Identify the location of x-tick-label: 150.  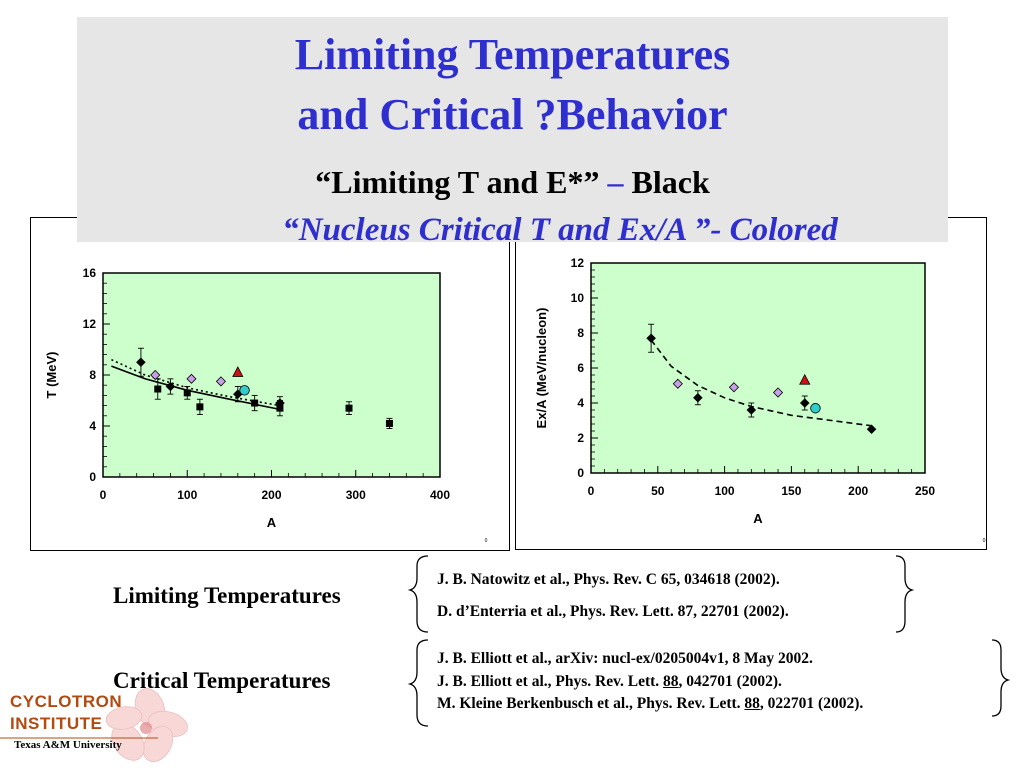
(791, 491).